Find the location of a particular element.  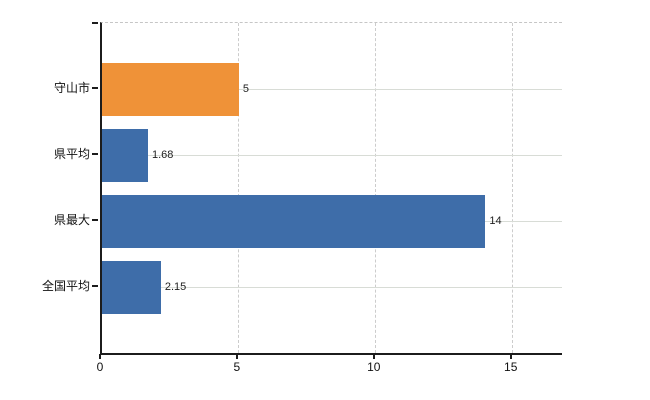

x-axis-tick-label: 10 is located at coordinates (374, 367).